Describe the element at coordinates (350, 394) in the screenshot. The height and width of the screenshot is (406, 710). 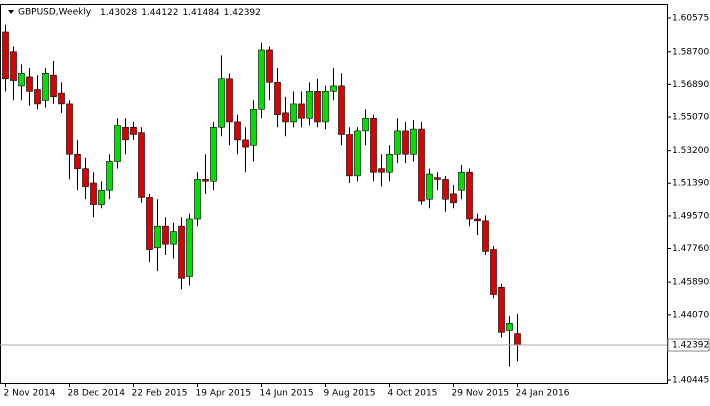
I see `x-tick-label: 9 Aug 2015` at that location.